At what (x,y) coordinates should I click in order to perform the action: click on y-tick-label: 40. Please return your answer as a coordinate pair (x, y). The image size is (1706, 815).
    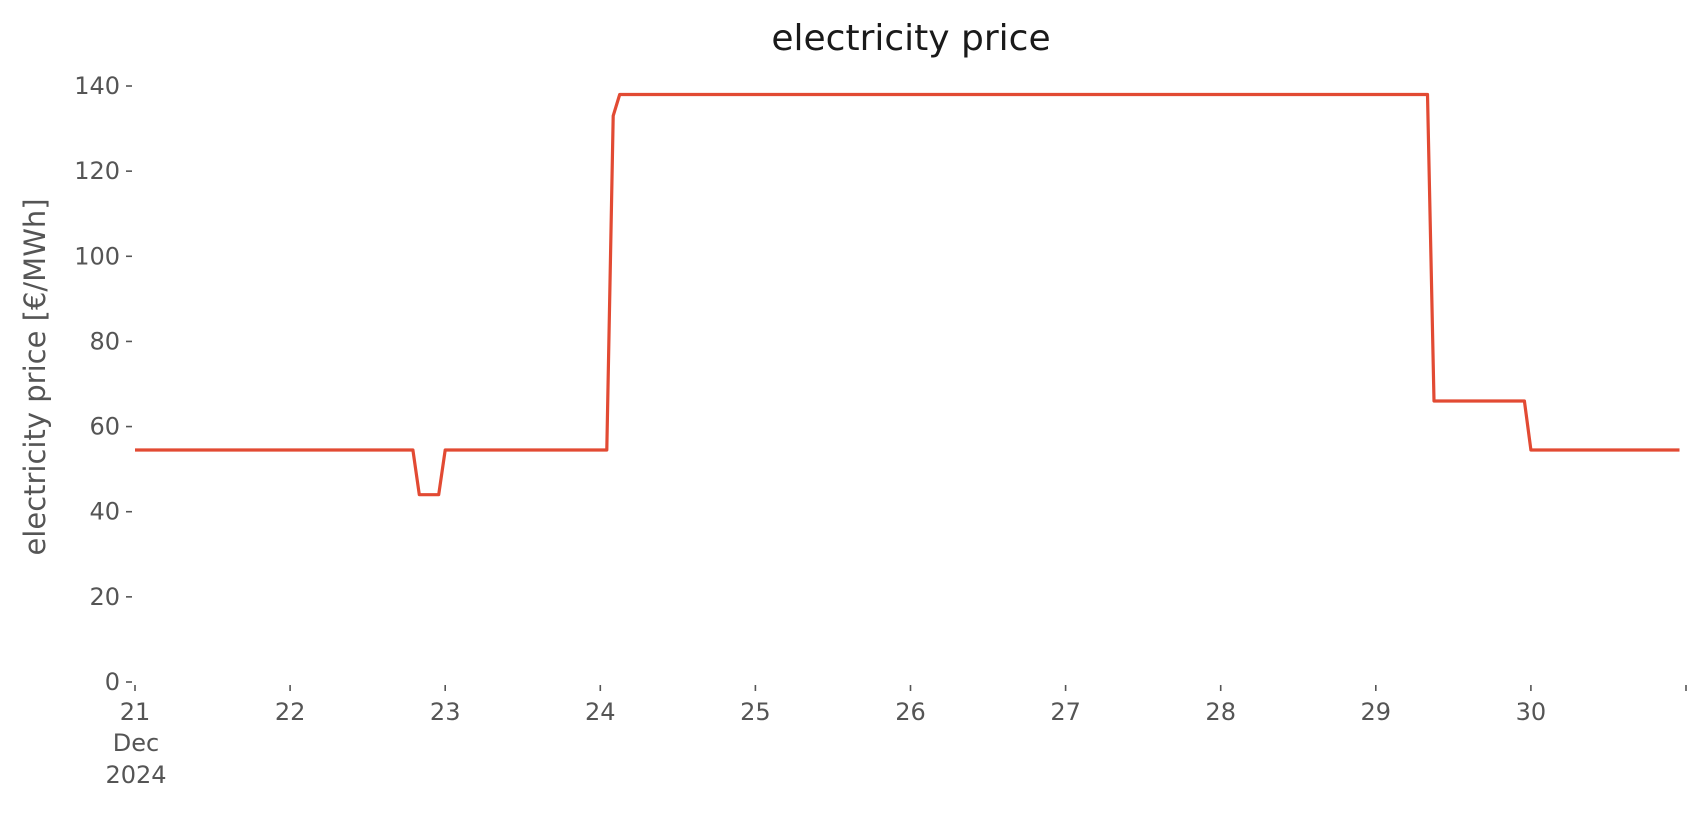
    Looking at the image, I should click on (104, 512).